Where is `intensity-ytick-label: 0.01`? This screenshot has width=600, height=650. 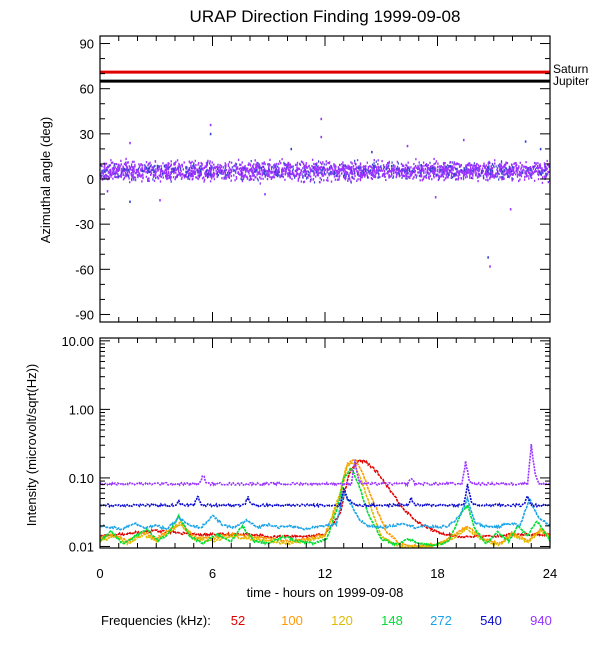
intensity-ytick-label: 0.01 is located at coordinates (81, 546).